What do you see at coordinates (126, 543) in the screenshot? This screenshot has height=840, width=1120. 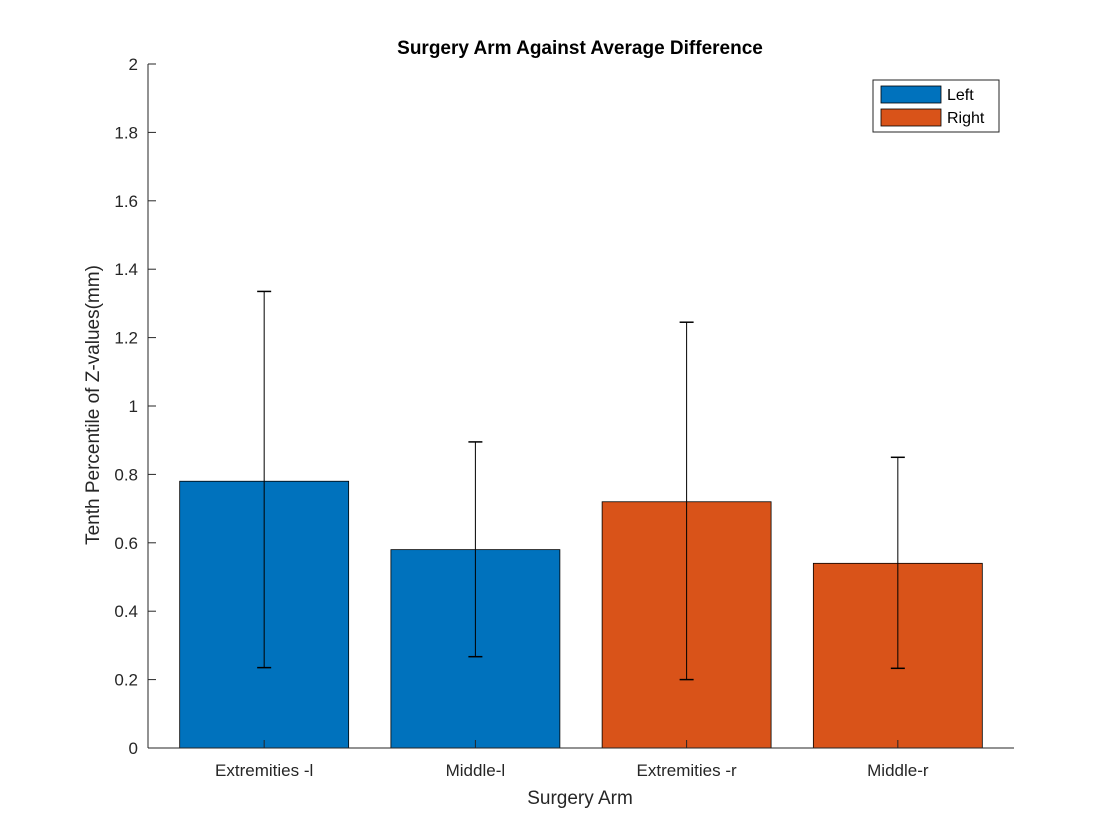 I see `y-tick-label-3: 0.6` at bounding box center [126, 543].